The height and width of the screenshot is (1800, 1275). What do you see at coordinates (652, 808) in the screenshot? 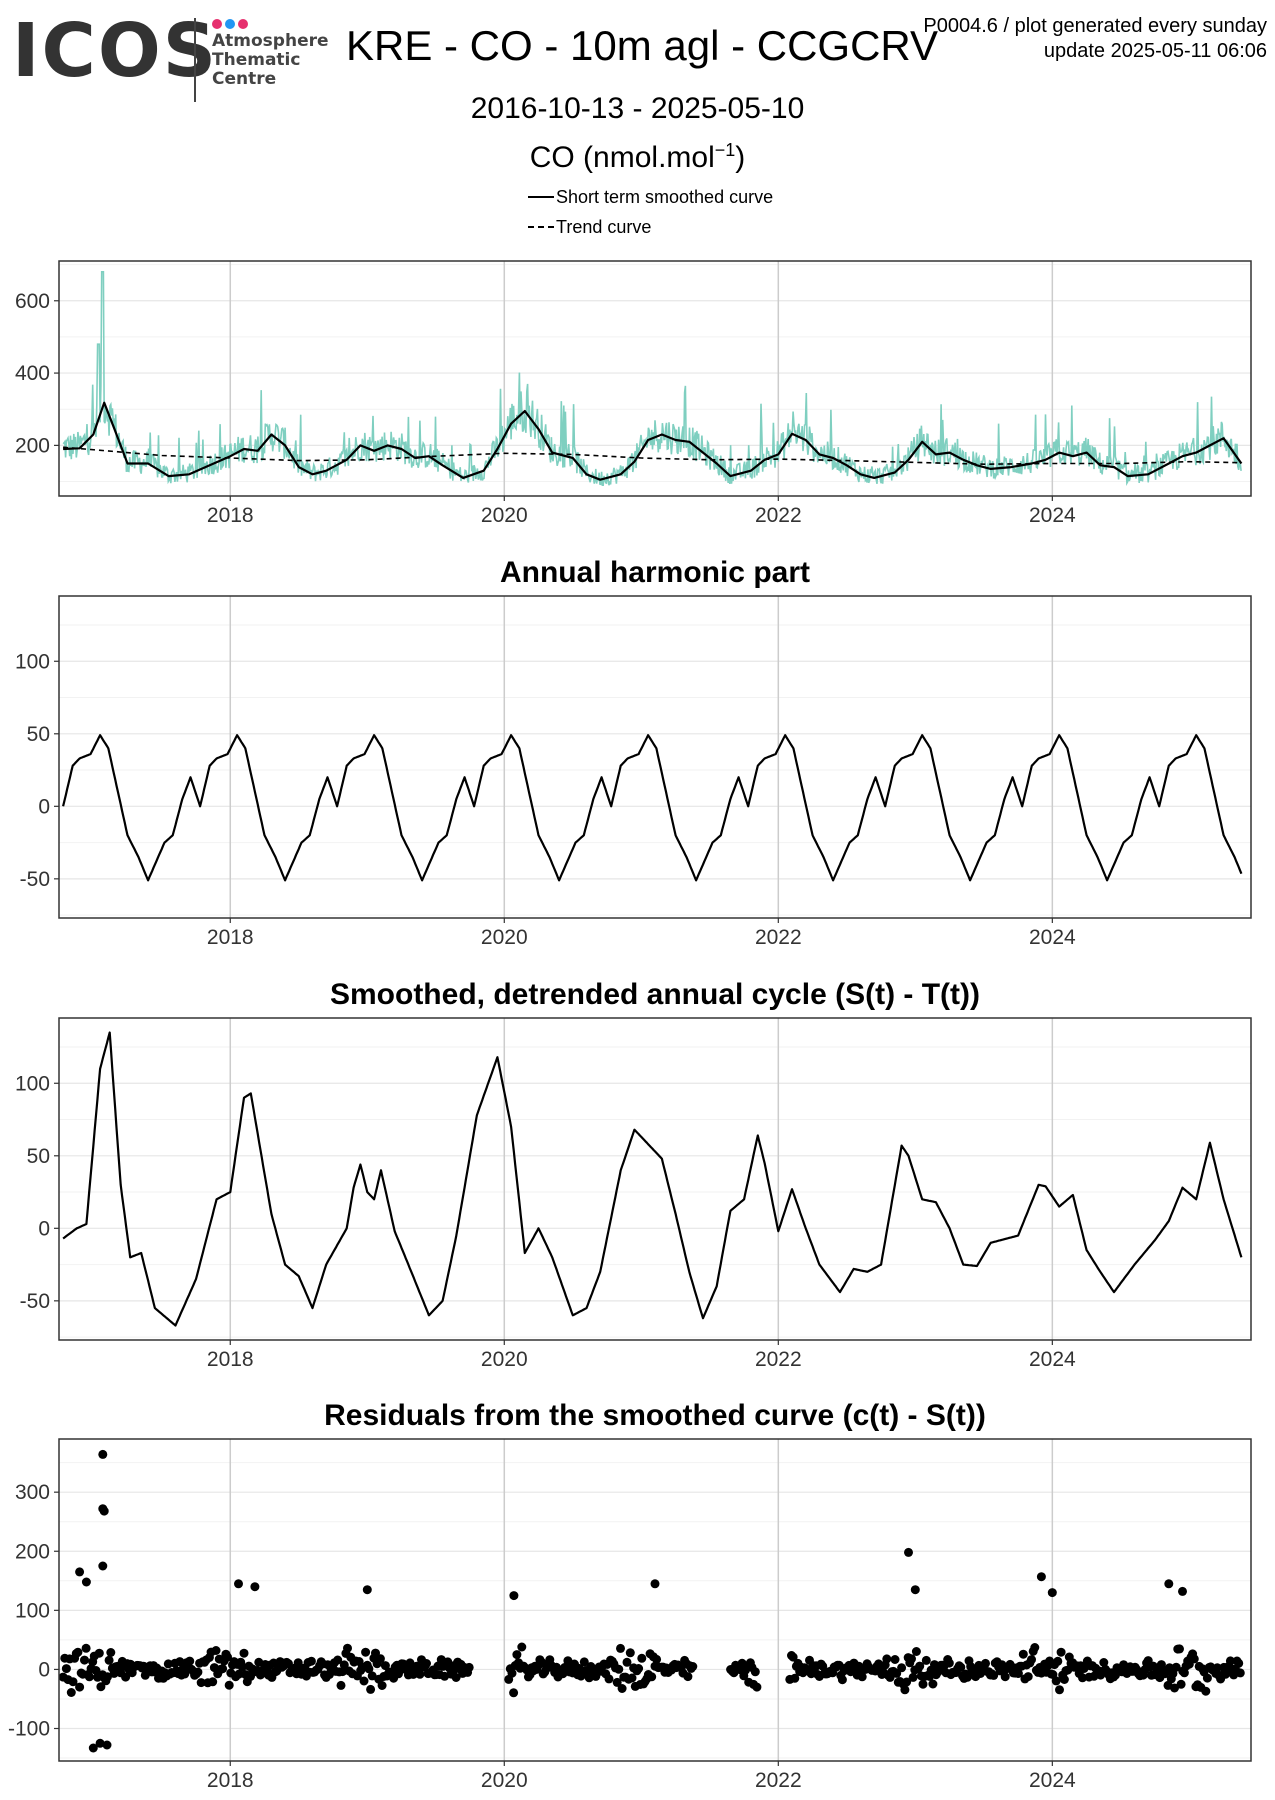
I see `harmonic-curve` at bounding box center [652, 808].